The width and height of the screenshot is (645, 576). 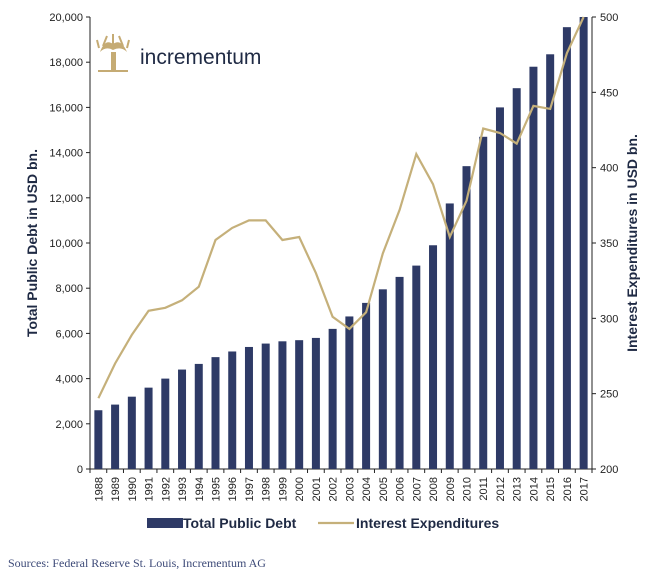 I want to click on x-tick-label: 2011, so click(x=484, y=489).